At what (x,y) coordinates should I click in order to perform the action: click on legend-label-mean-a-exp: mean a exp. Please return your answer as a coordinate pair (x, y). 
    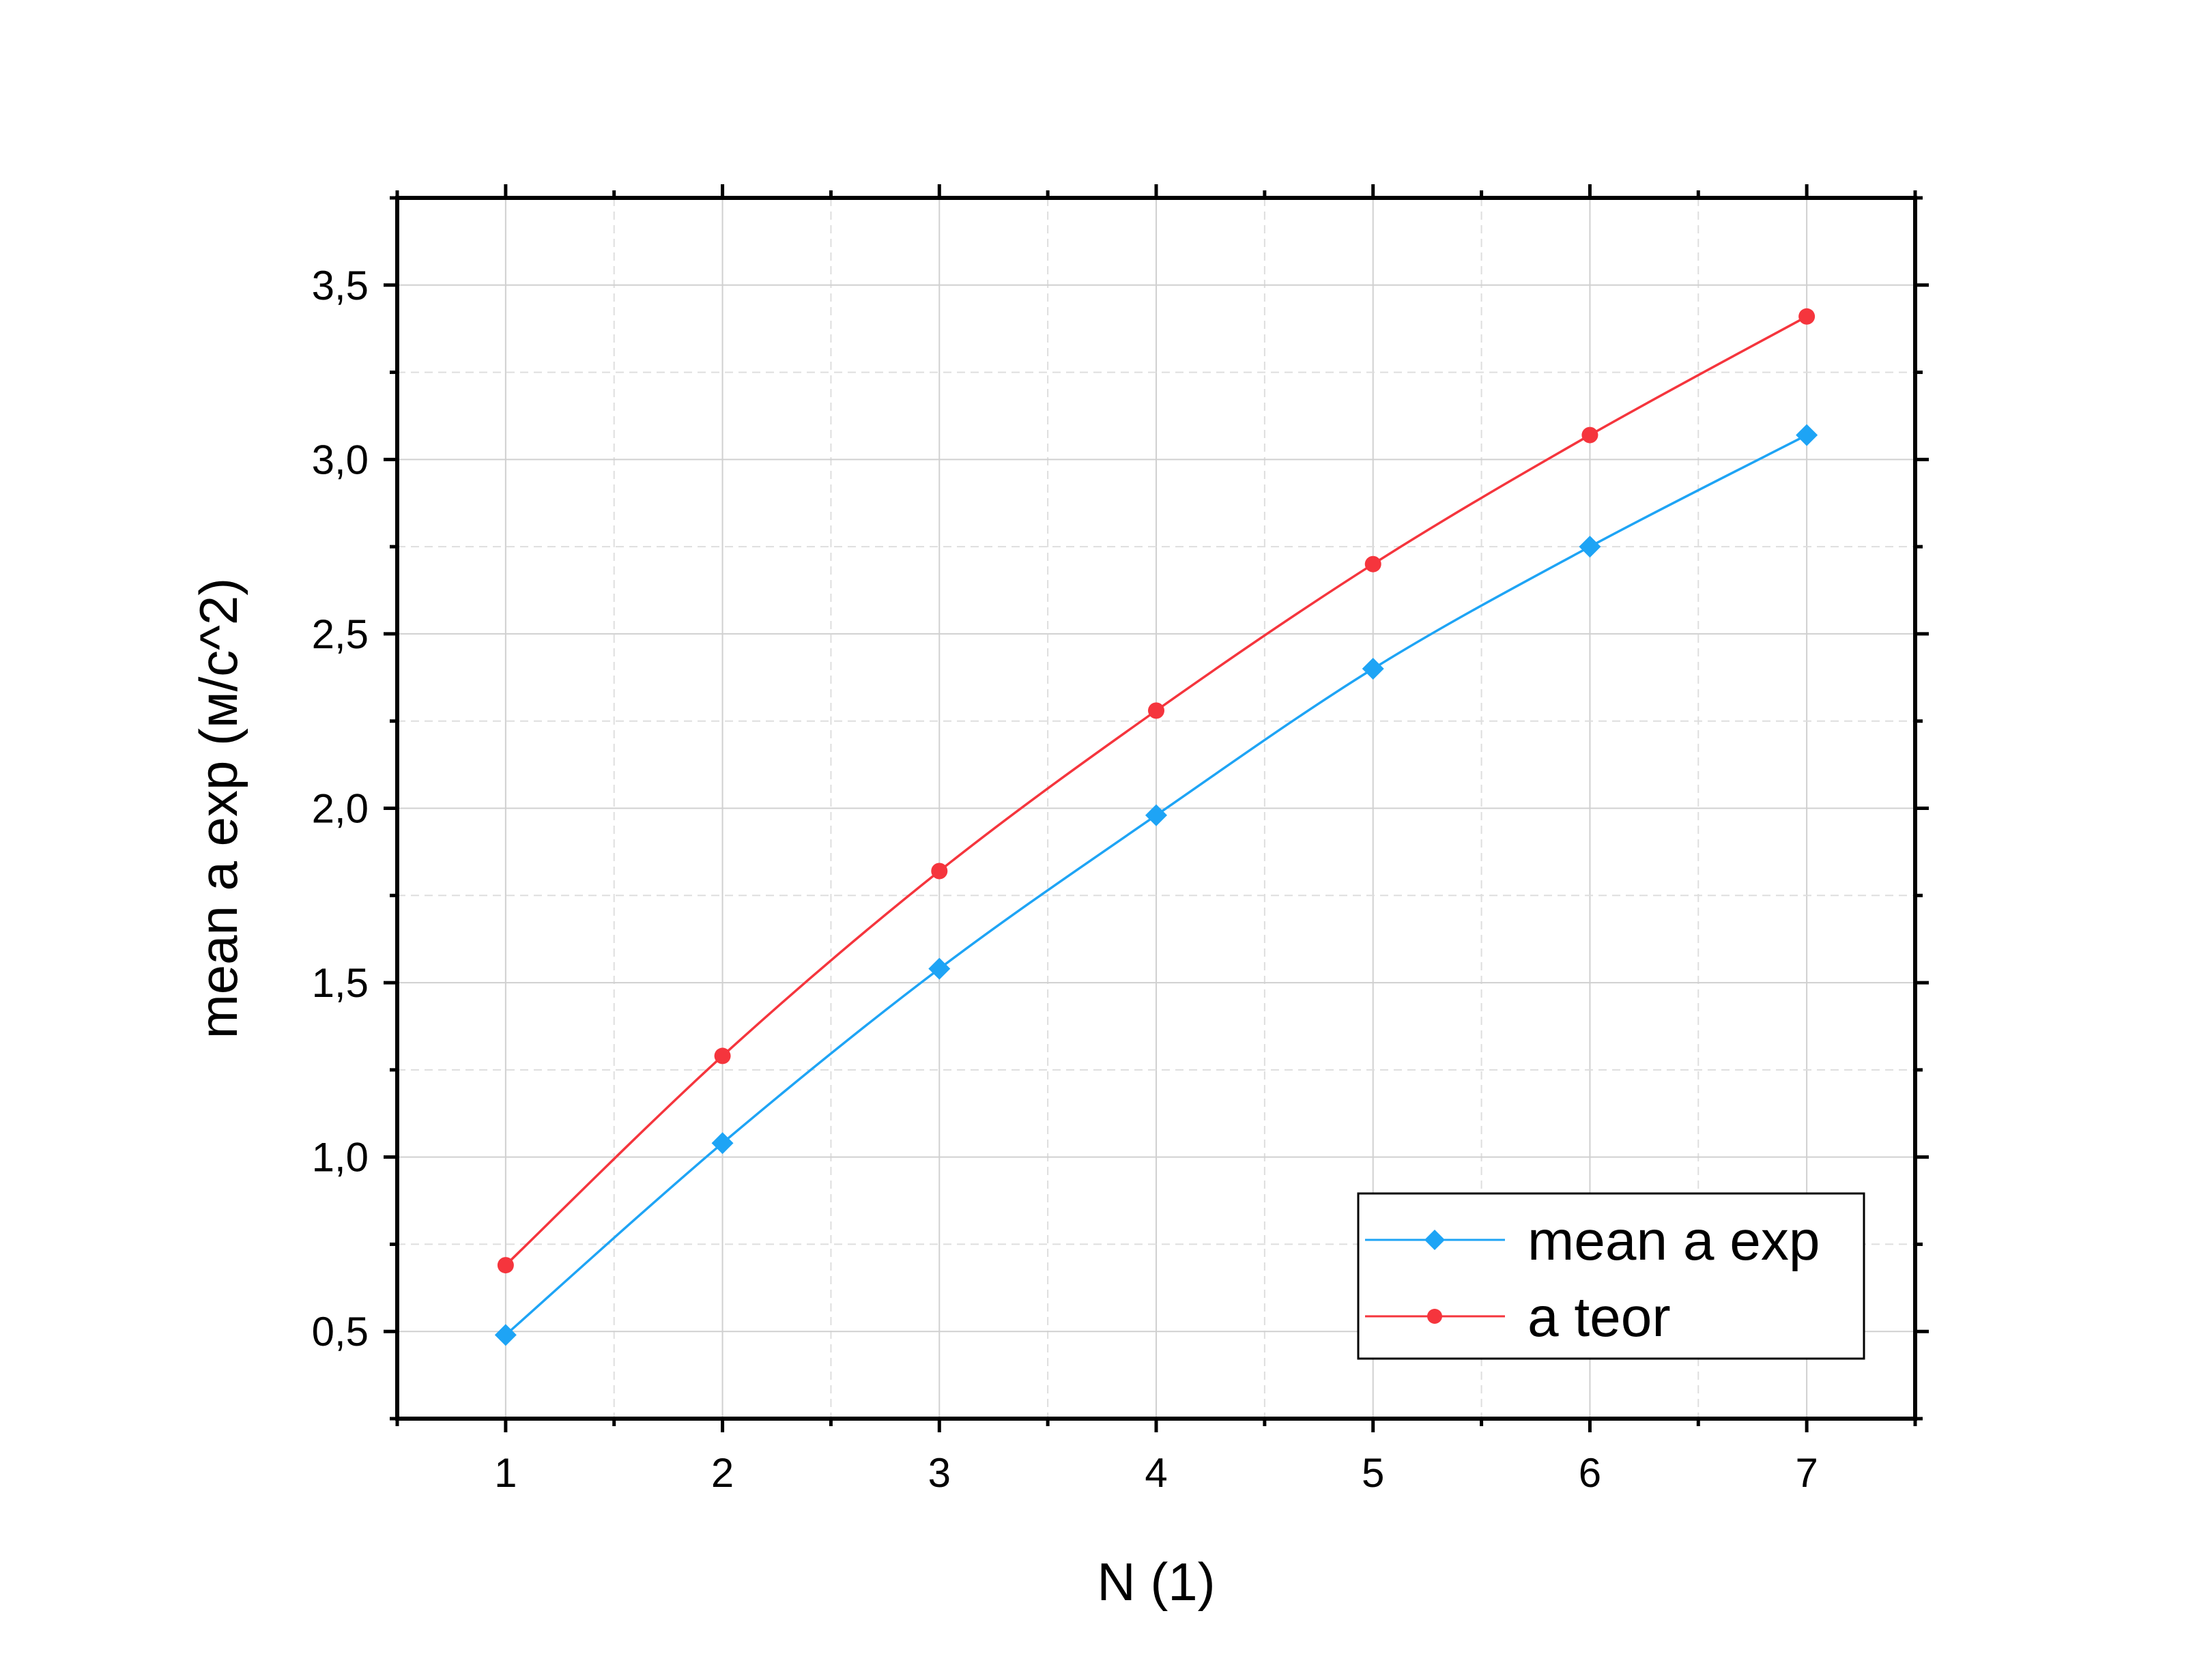
    Looking at the image, I should click on (1674, 1241).